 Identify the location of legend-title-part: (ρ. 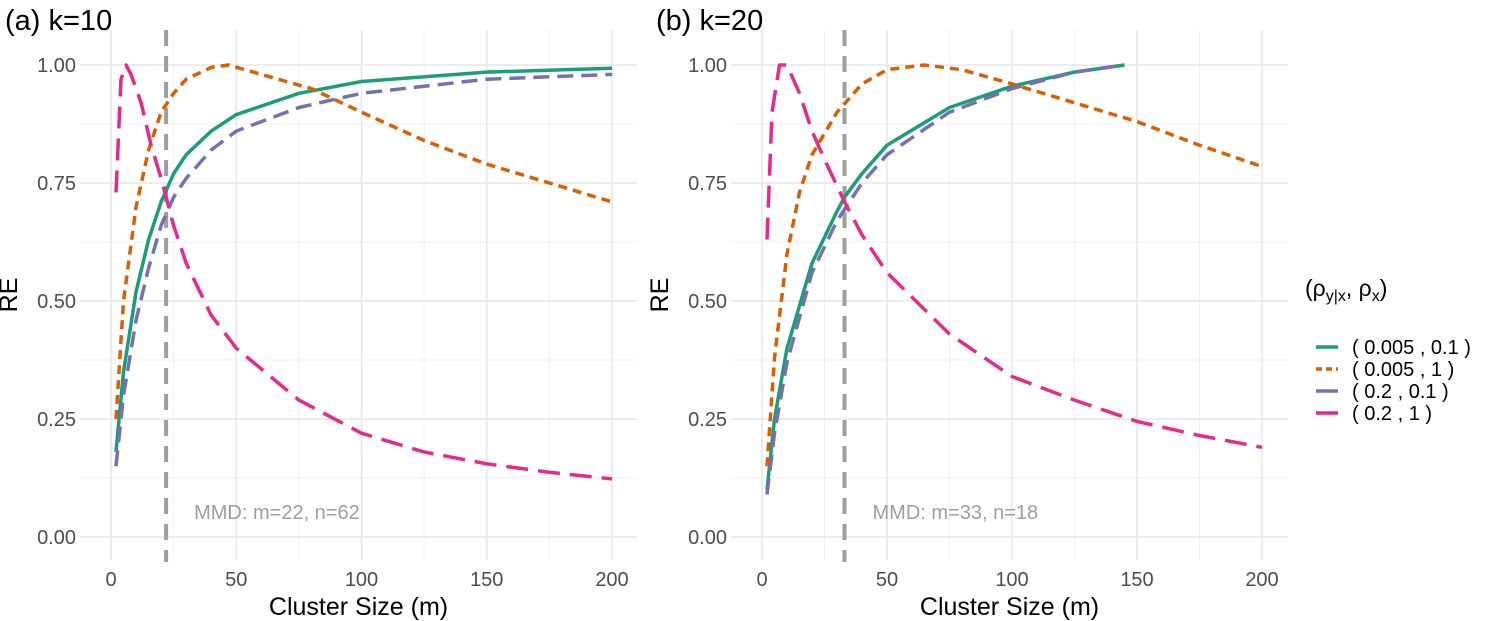
(1315, 288).